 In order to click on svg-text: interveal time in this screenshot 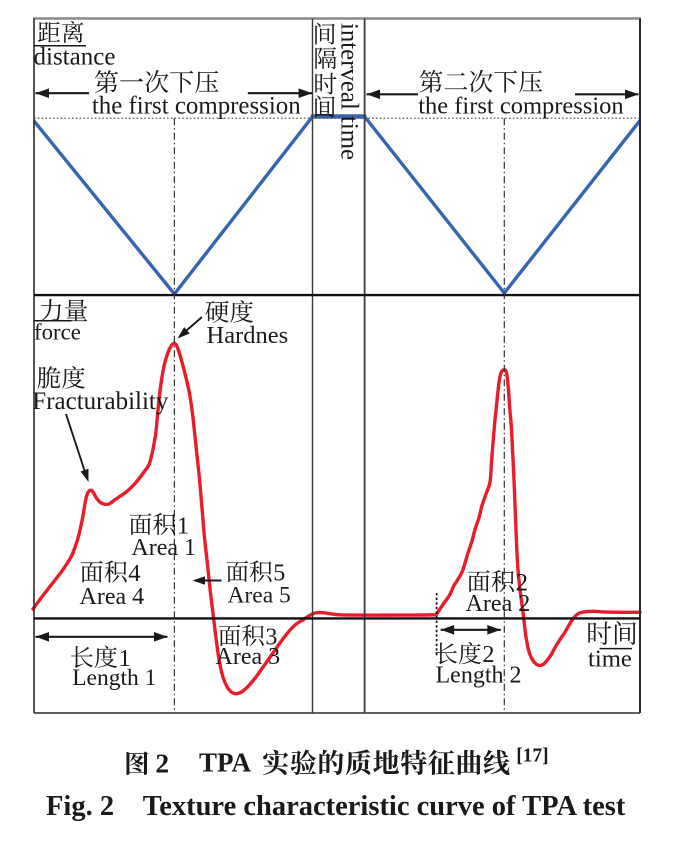, I will do `click(349, 91)`.